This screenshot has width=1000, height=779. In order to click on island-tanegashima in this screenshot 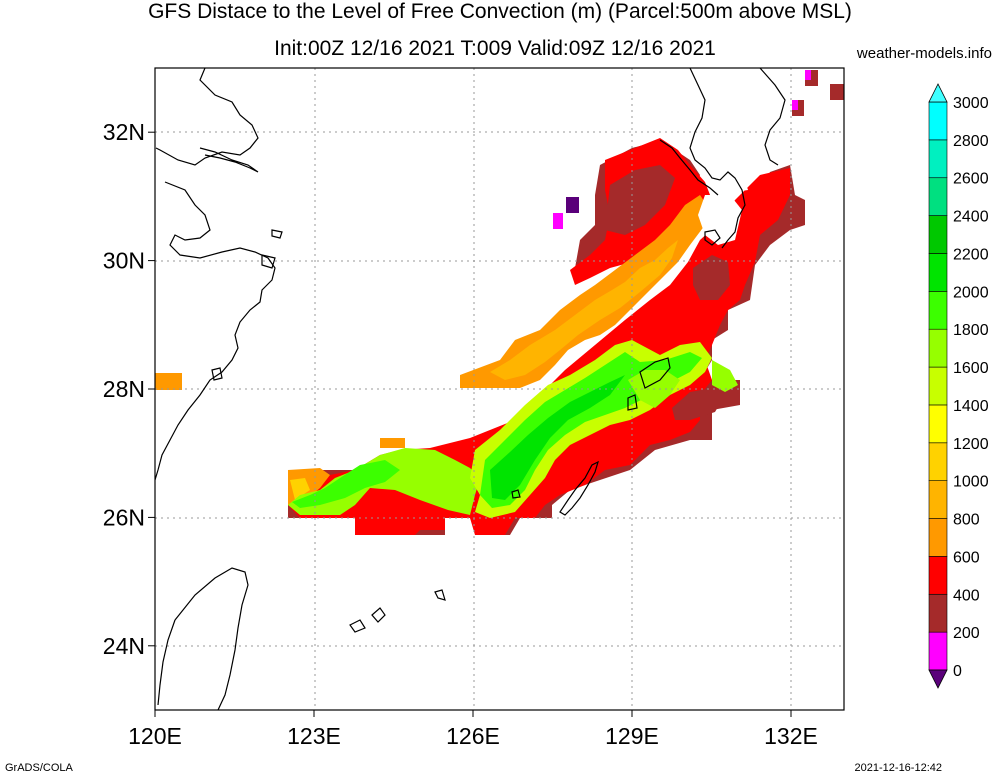, I will do `click(712, 237)`.